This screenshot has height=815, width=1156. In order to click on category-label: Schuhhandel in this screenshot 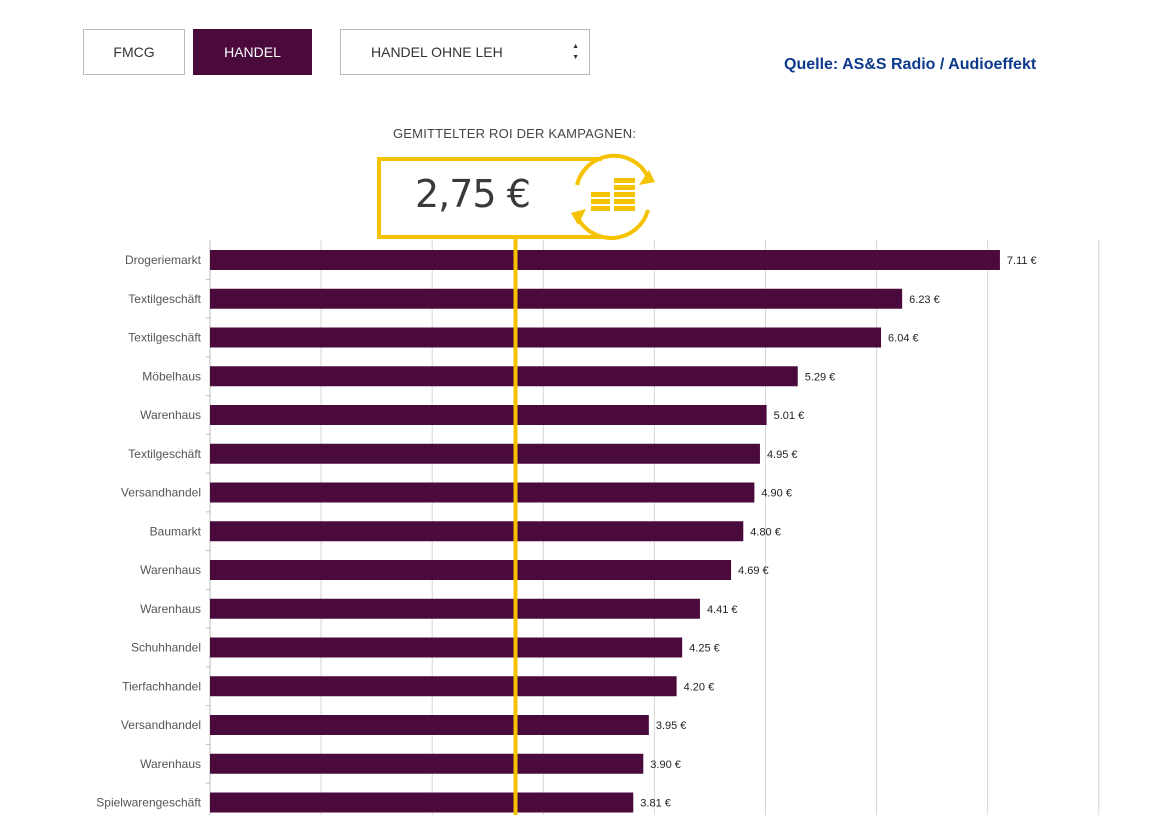, I will do `click(166, 648)`.